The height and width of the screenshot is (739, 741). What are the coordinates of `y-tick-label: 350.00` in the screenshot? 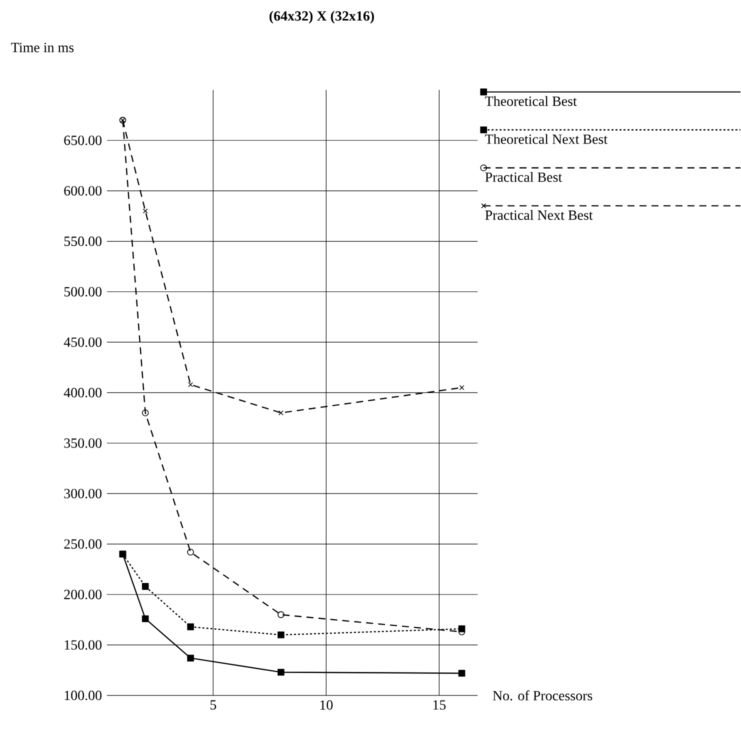 It's located at (83, 443).